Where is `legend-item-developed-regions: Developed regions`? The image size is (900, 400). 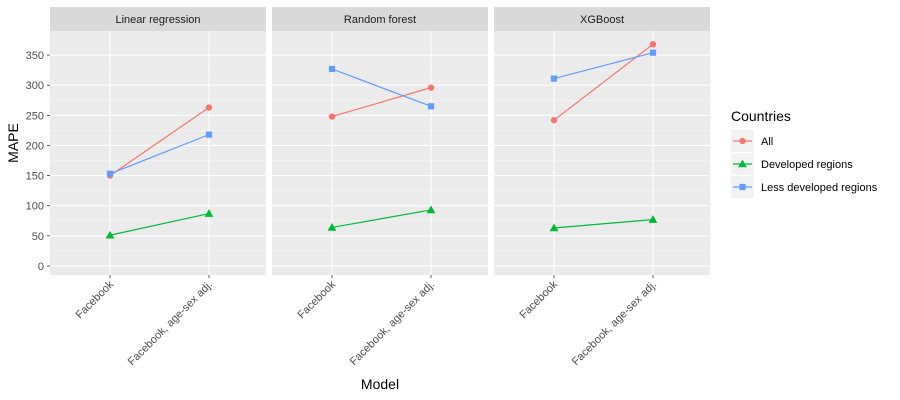
legend-item-developed-regions: Developed regions is located at coordinates (792, 164).